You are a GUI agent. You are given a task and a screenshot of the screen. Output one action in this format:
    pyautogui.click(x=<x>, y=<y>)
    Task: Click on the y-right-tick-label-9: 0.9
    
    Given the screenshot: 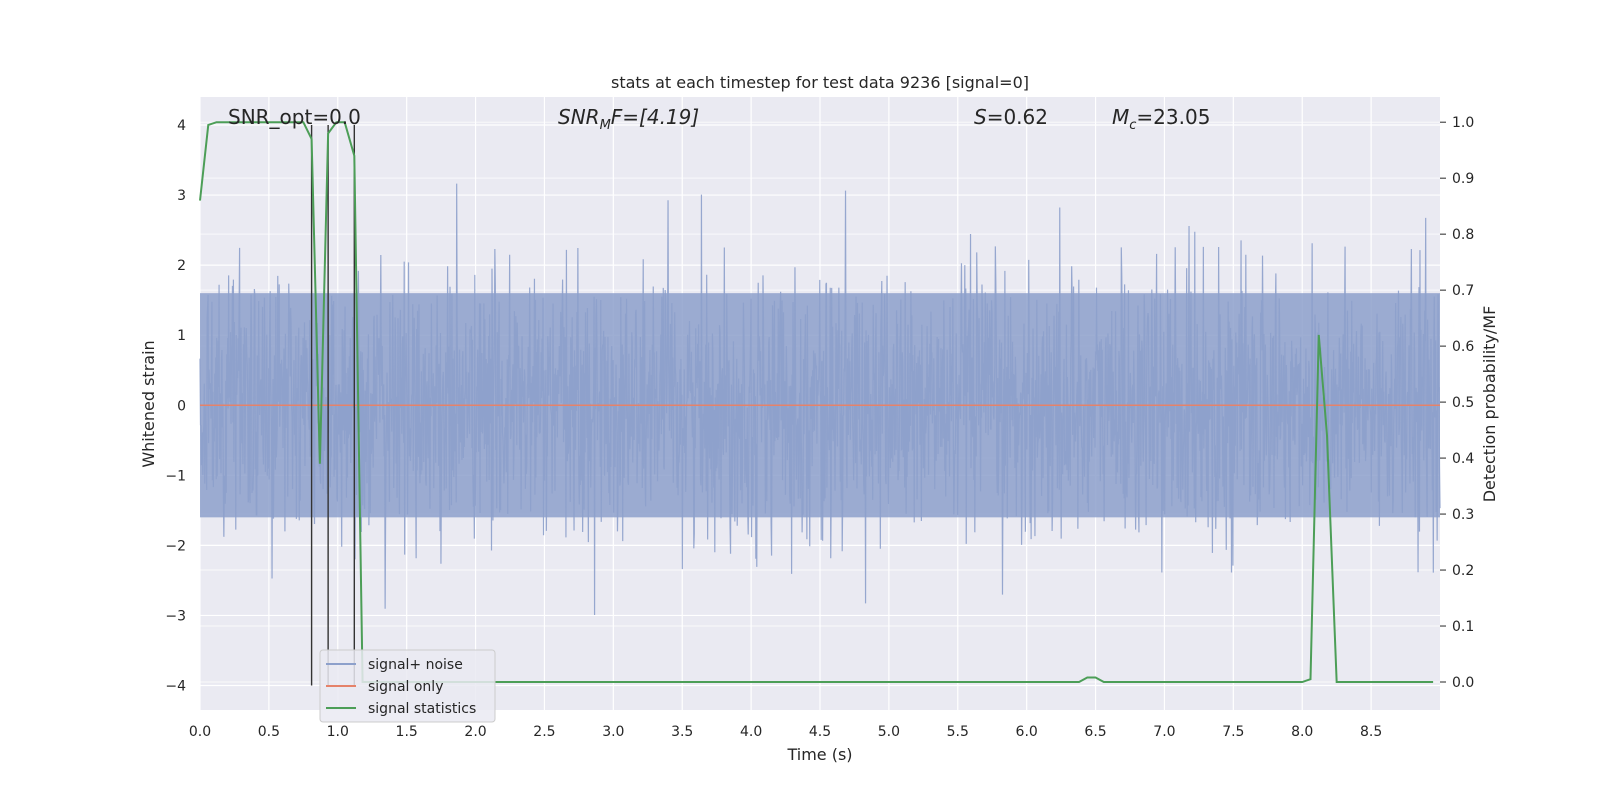 What is the action you would take?
    pyautogui.click(x=1463, y=179)
    